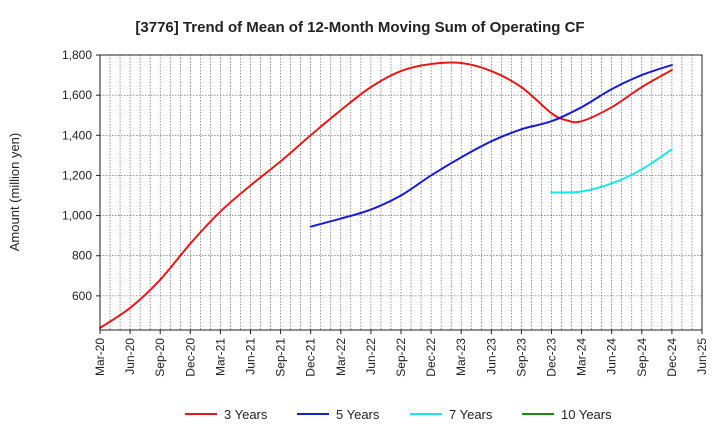 This screenshot has width=720, height=440. What do you see at coordinates (521, 357) in the screenshot?
I see `x-tick-label: Sep-23` at bounding box center [521, 357].